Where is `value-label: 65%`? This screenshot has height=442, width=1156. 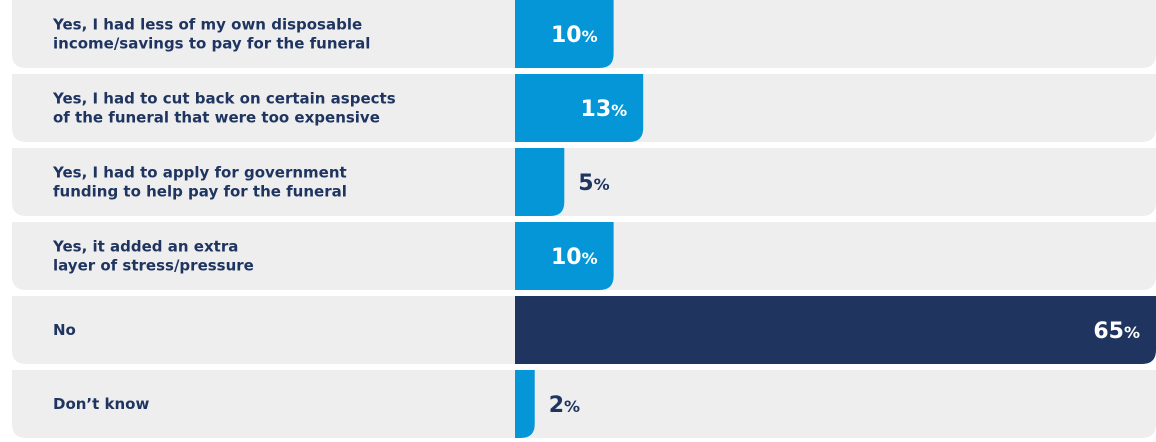 value-label: 65% is located at coordinates (1116, 331).